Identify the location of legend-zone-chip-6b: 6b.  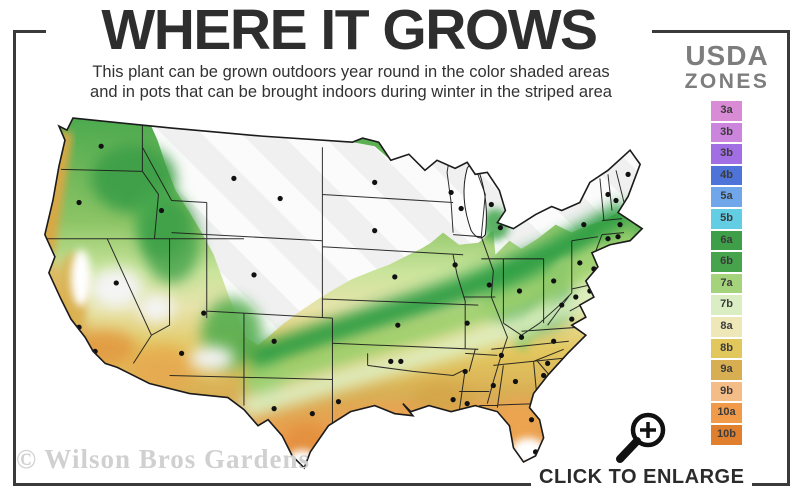
(726, 262).